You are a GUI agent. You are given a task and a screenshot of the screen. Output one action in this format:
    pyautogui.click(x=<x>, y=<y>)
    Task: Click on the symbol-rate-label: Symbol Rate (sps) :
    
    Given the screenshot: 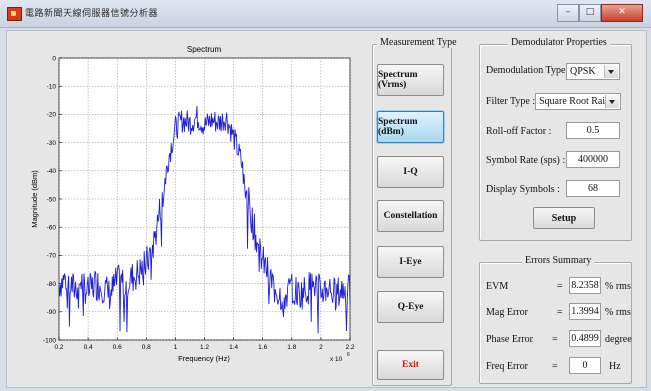 What is the action you would take?
    pyautogui.click(x=526, y=160)
    